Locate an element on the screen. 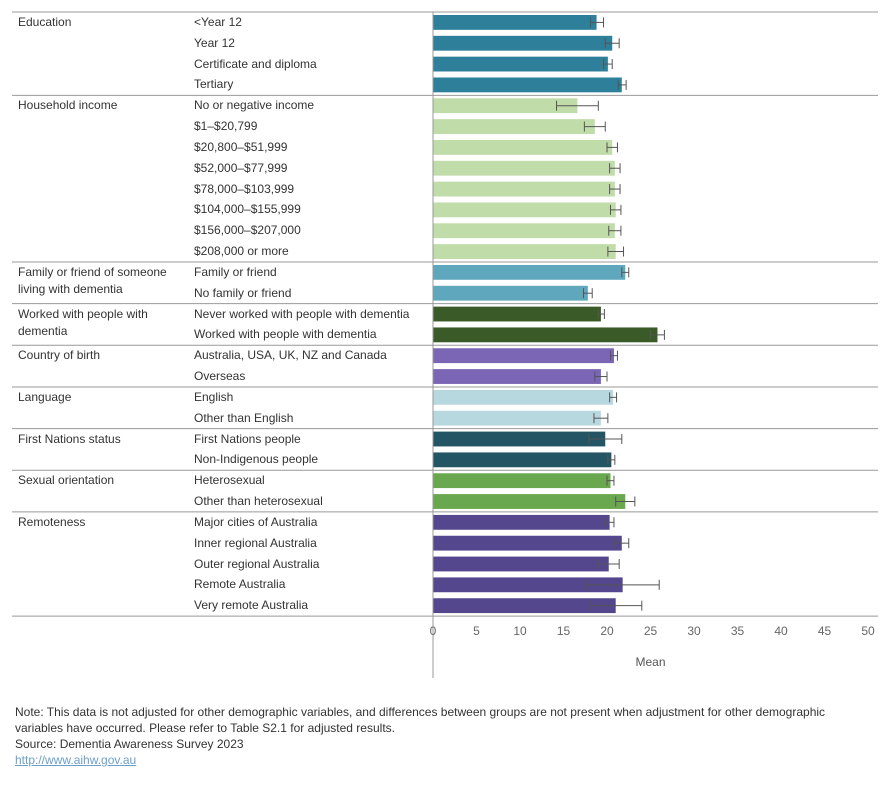  category-label: Family or friend is located at coordinates (235, 271).